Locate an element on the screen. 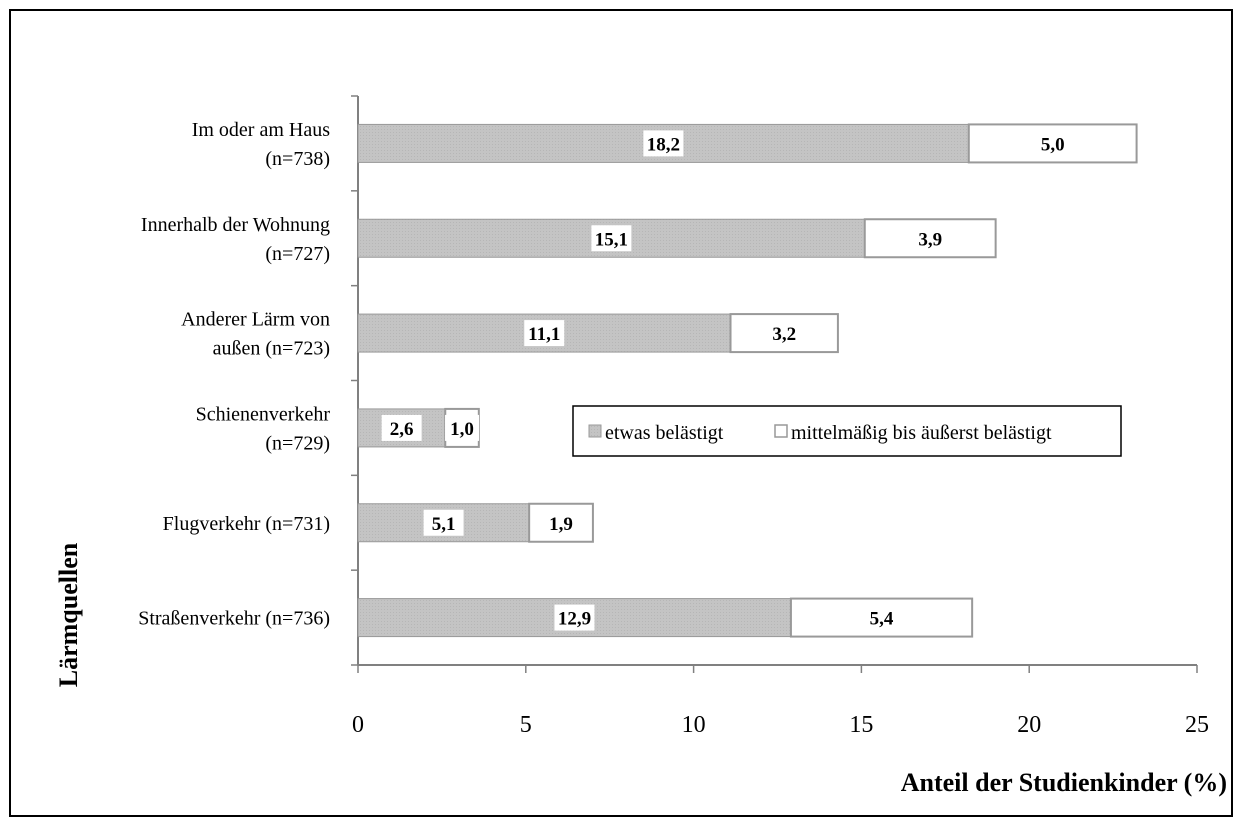 The height and width of the screenshot is (833, 1244). data-label-etwas: 2,6 is located at coordinates (402, 429).